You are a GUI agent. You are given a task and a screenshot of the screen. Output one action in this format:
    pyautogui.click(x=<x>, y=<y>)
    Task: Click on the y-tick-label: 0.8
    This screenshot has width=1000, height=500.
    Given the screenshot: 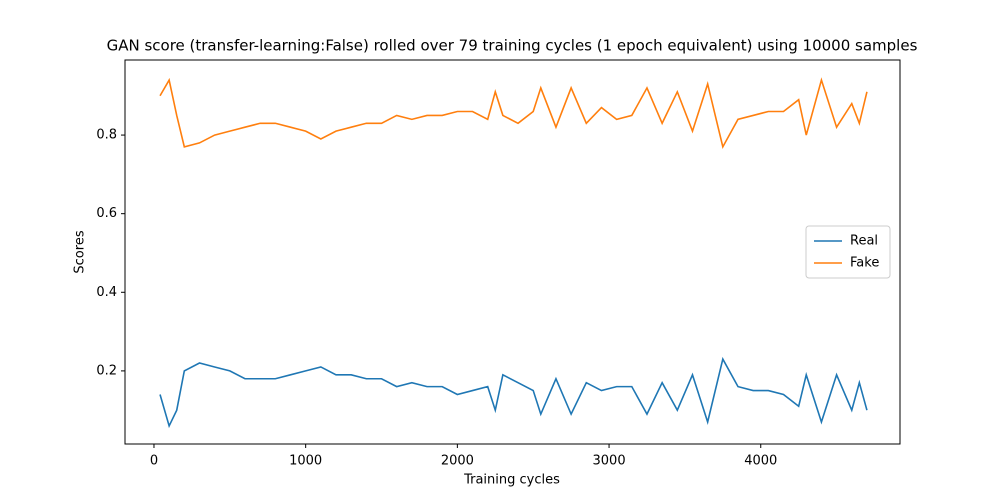 What is the action you would take?
    pyautogui.click(x=106, y=135)
    